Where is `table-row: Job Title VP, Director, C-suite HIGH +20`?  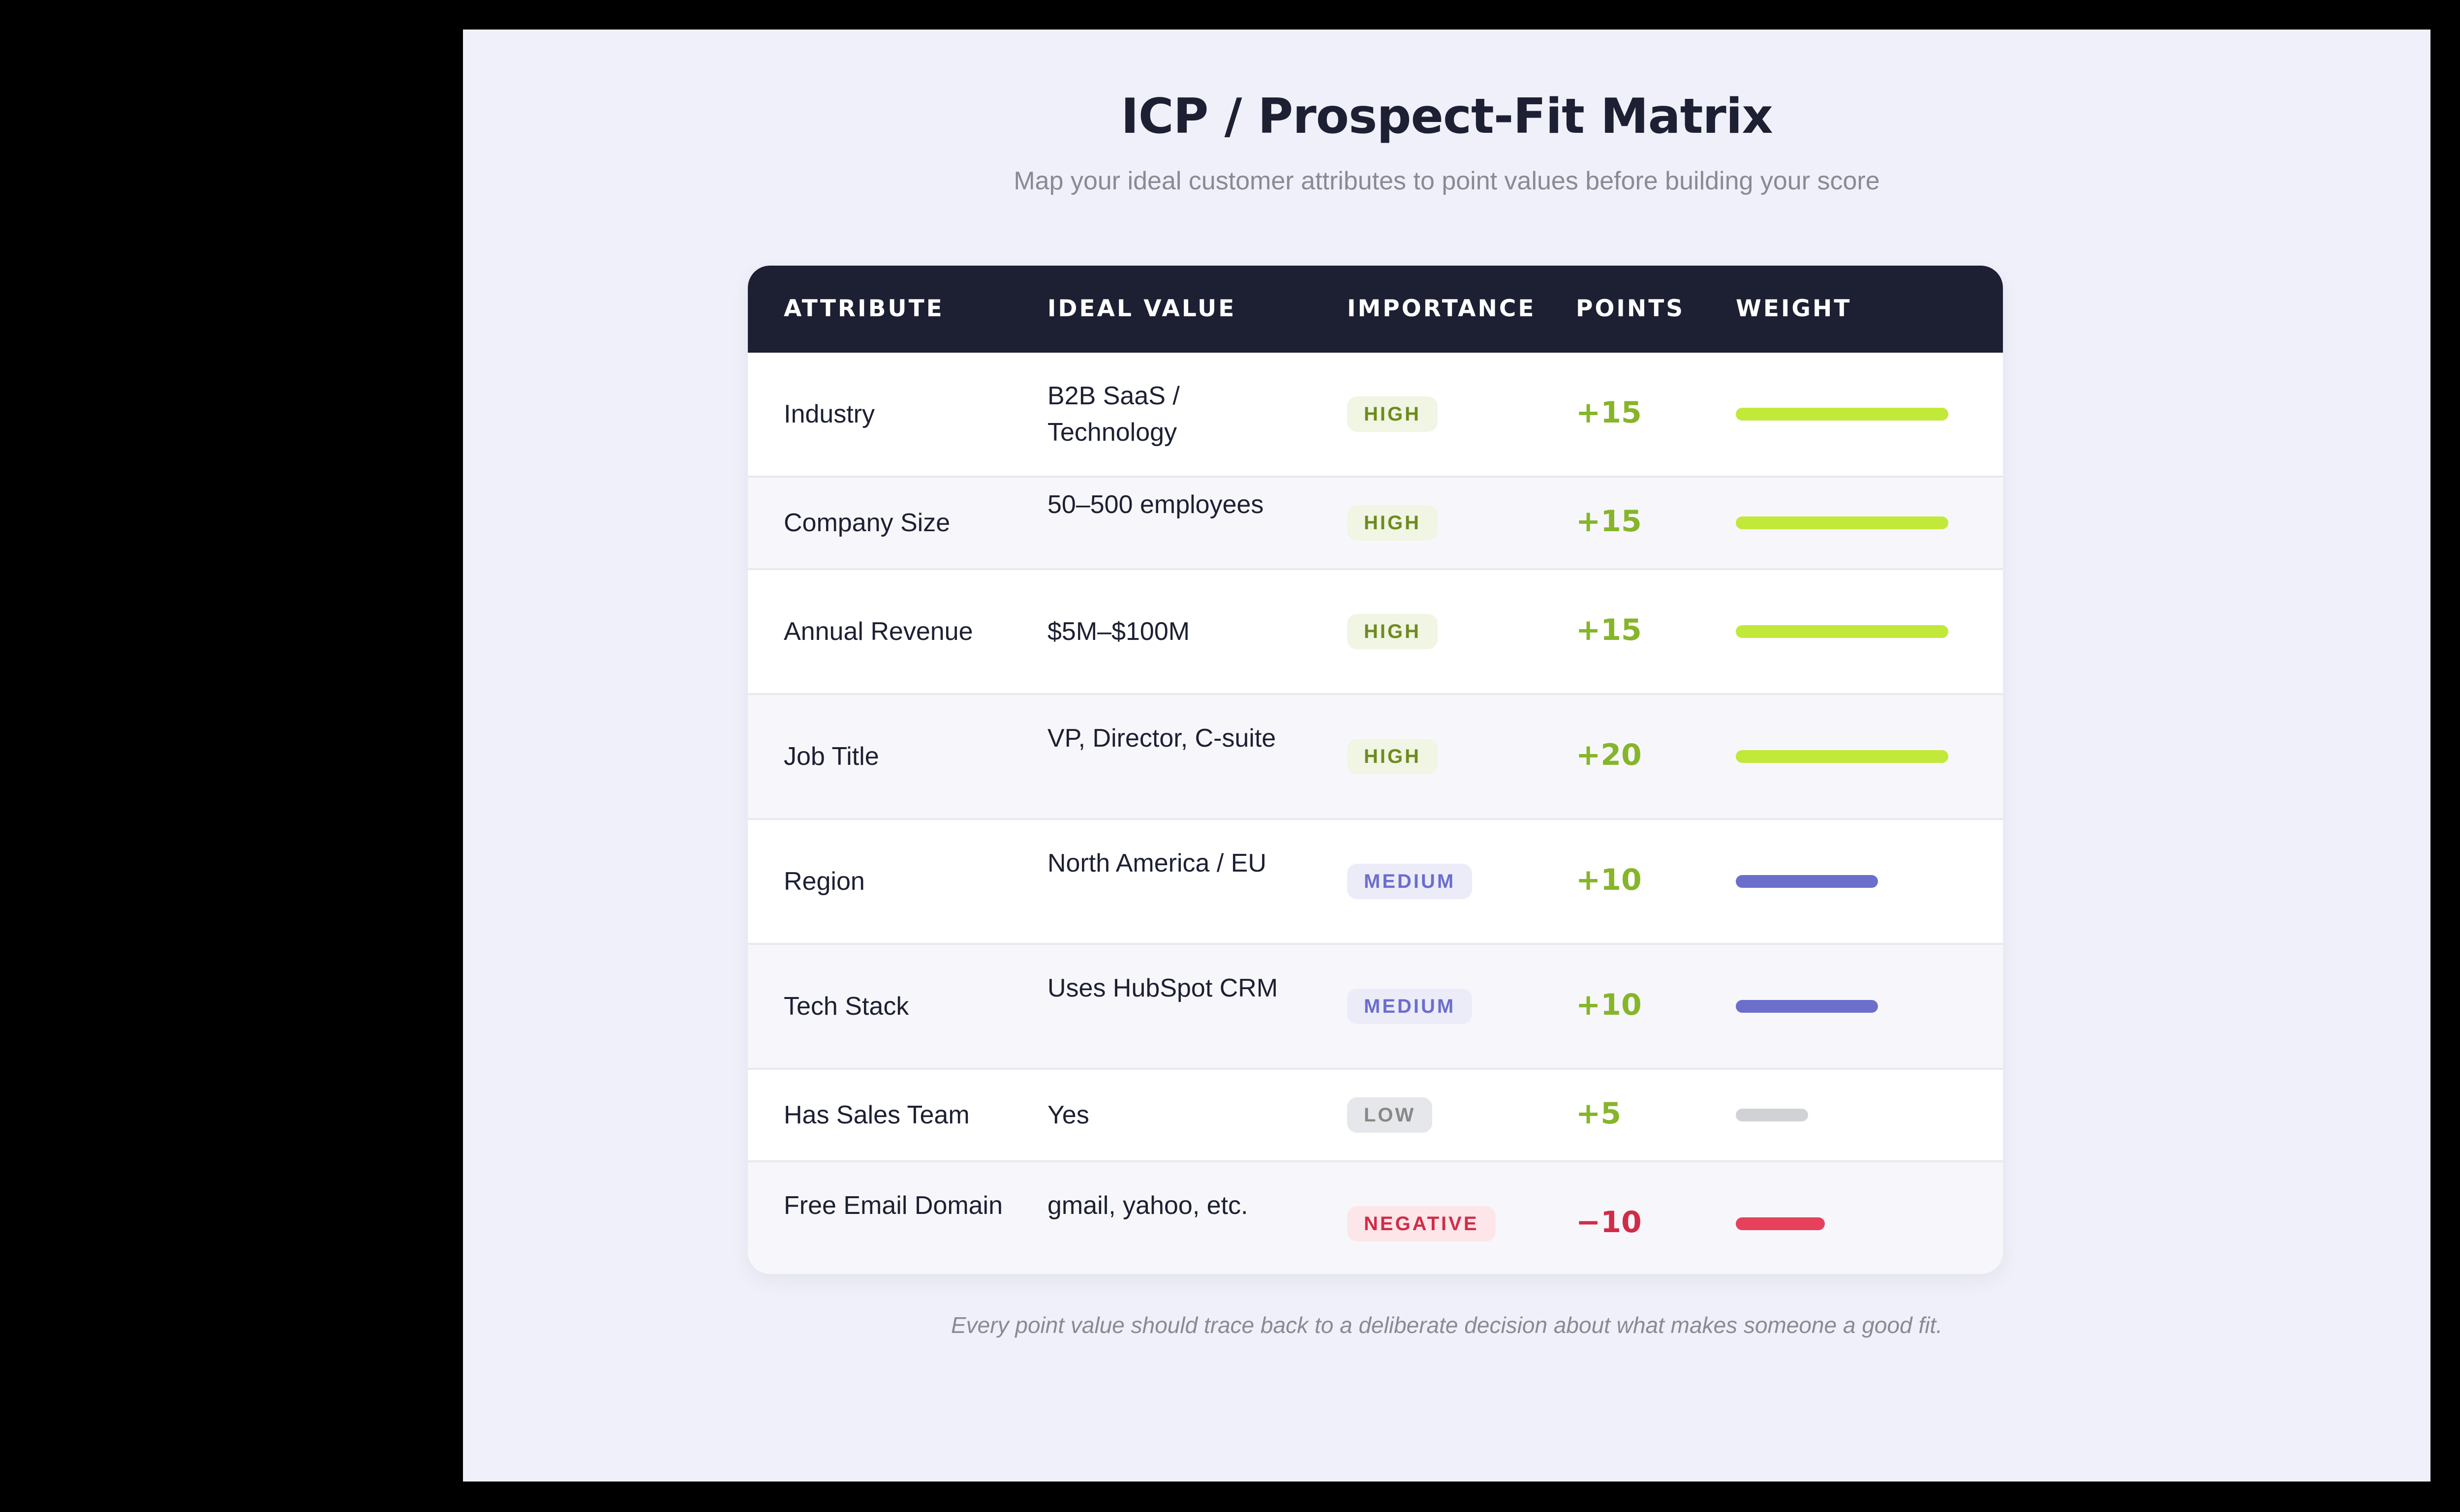 table-row: Job Title VP, Director, C-suite HIGH +20 is located at coordinates (1375, 758).